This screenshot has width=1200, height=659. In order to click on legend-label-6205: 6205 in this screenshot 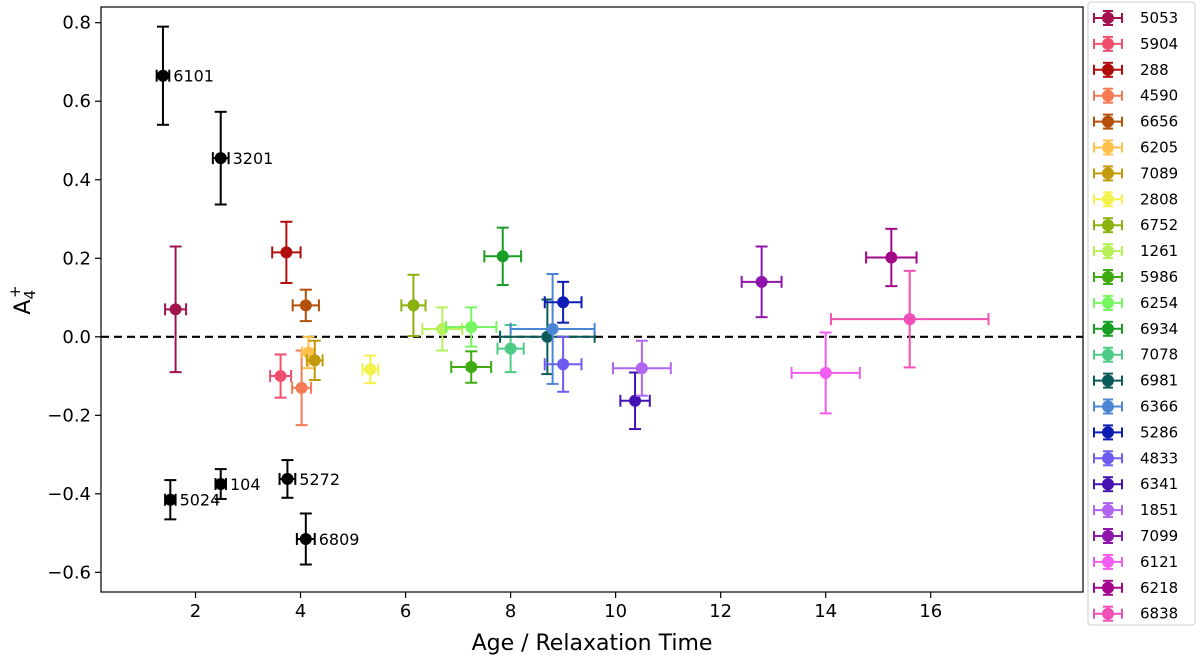, I will do `click(1159, 148)`.